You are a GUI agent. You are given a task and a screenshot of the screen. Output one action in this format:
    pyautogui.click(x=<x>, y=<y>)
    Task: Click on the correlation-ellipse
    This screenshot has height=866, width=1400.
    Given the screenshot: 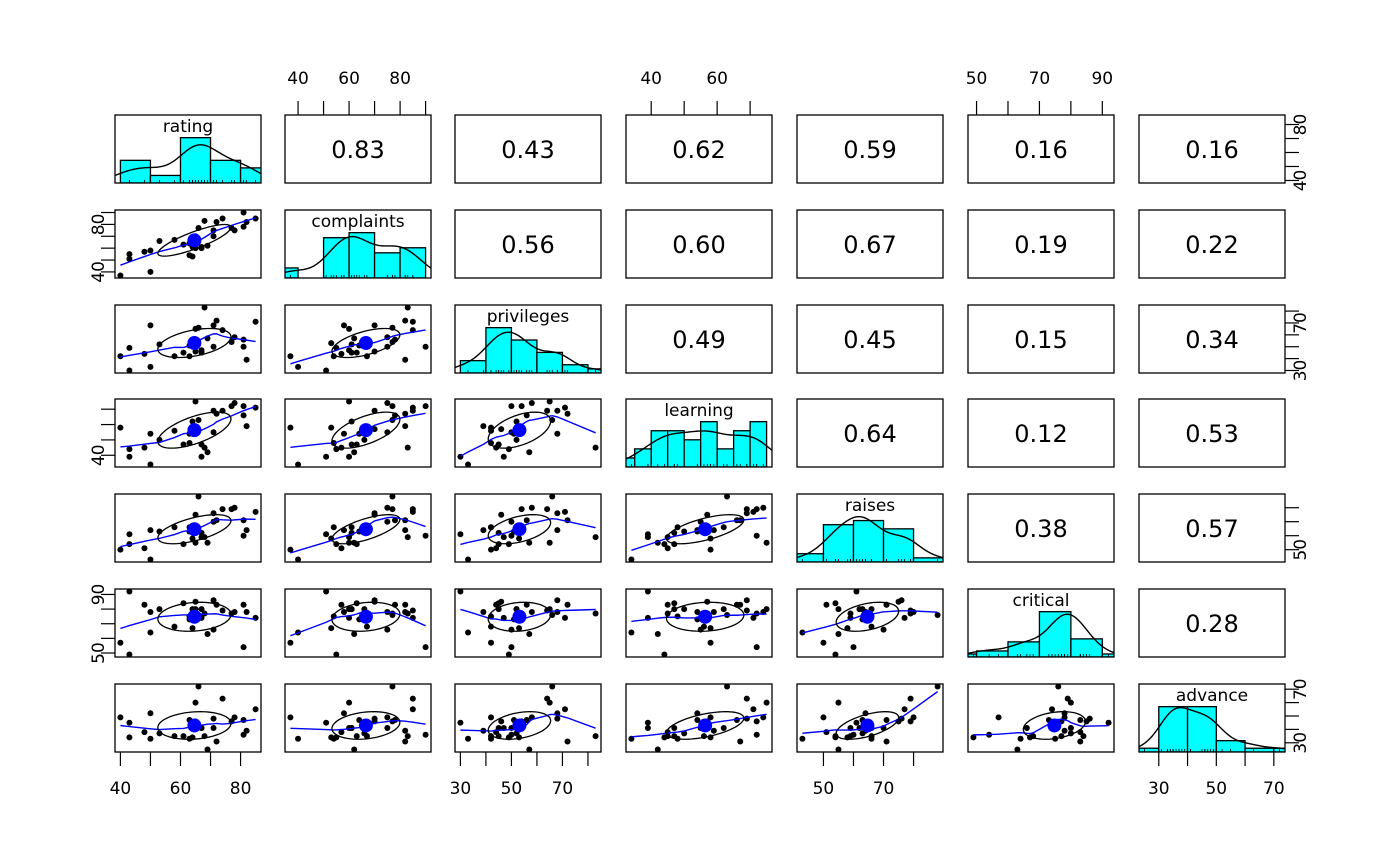 What is the action you would take?
    pyautogui.click(x=519, y=430)
    